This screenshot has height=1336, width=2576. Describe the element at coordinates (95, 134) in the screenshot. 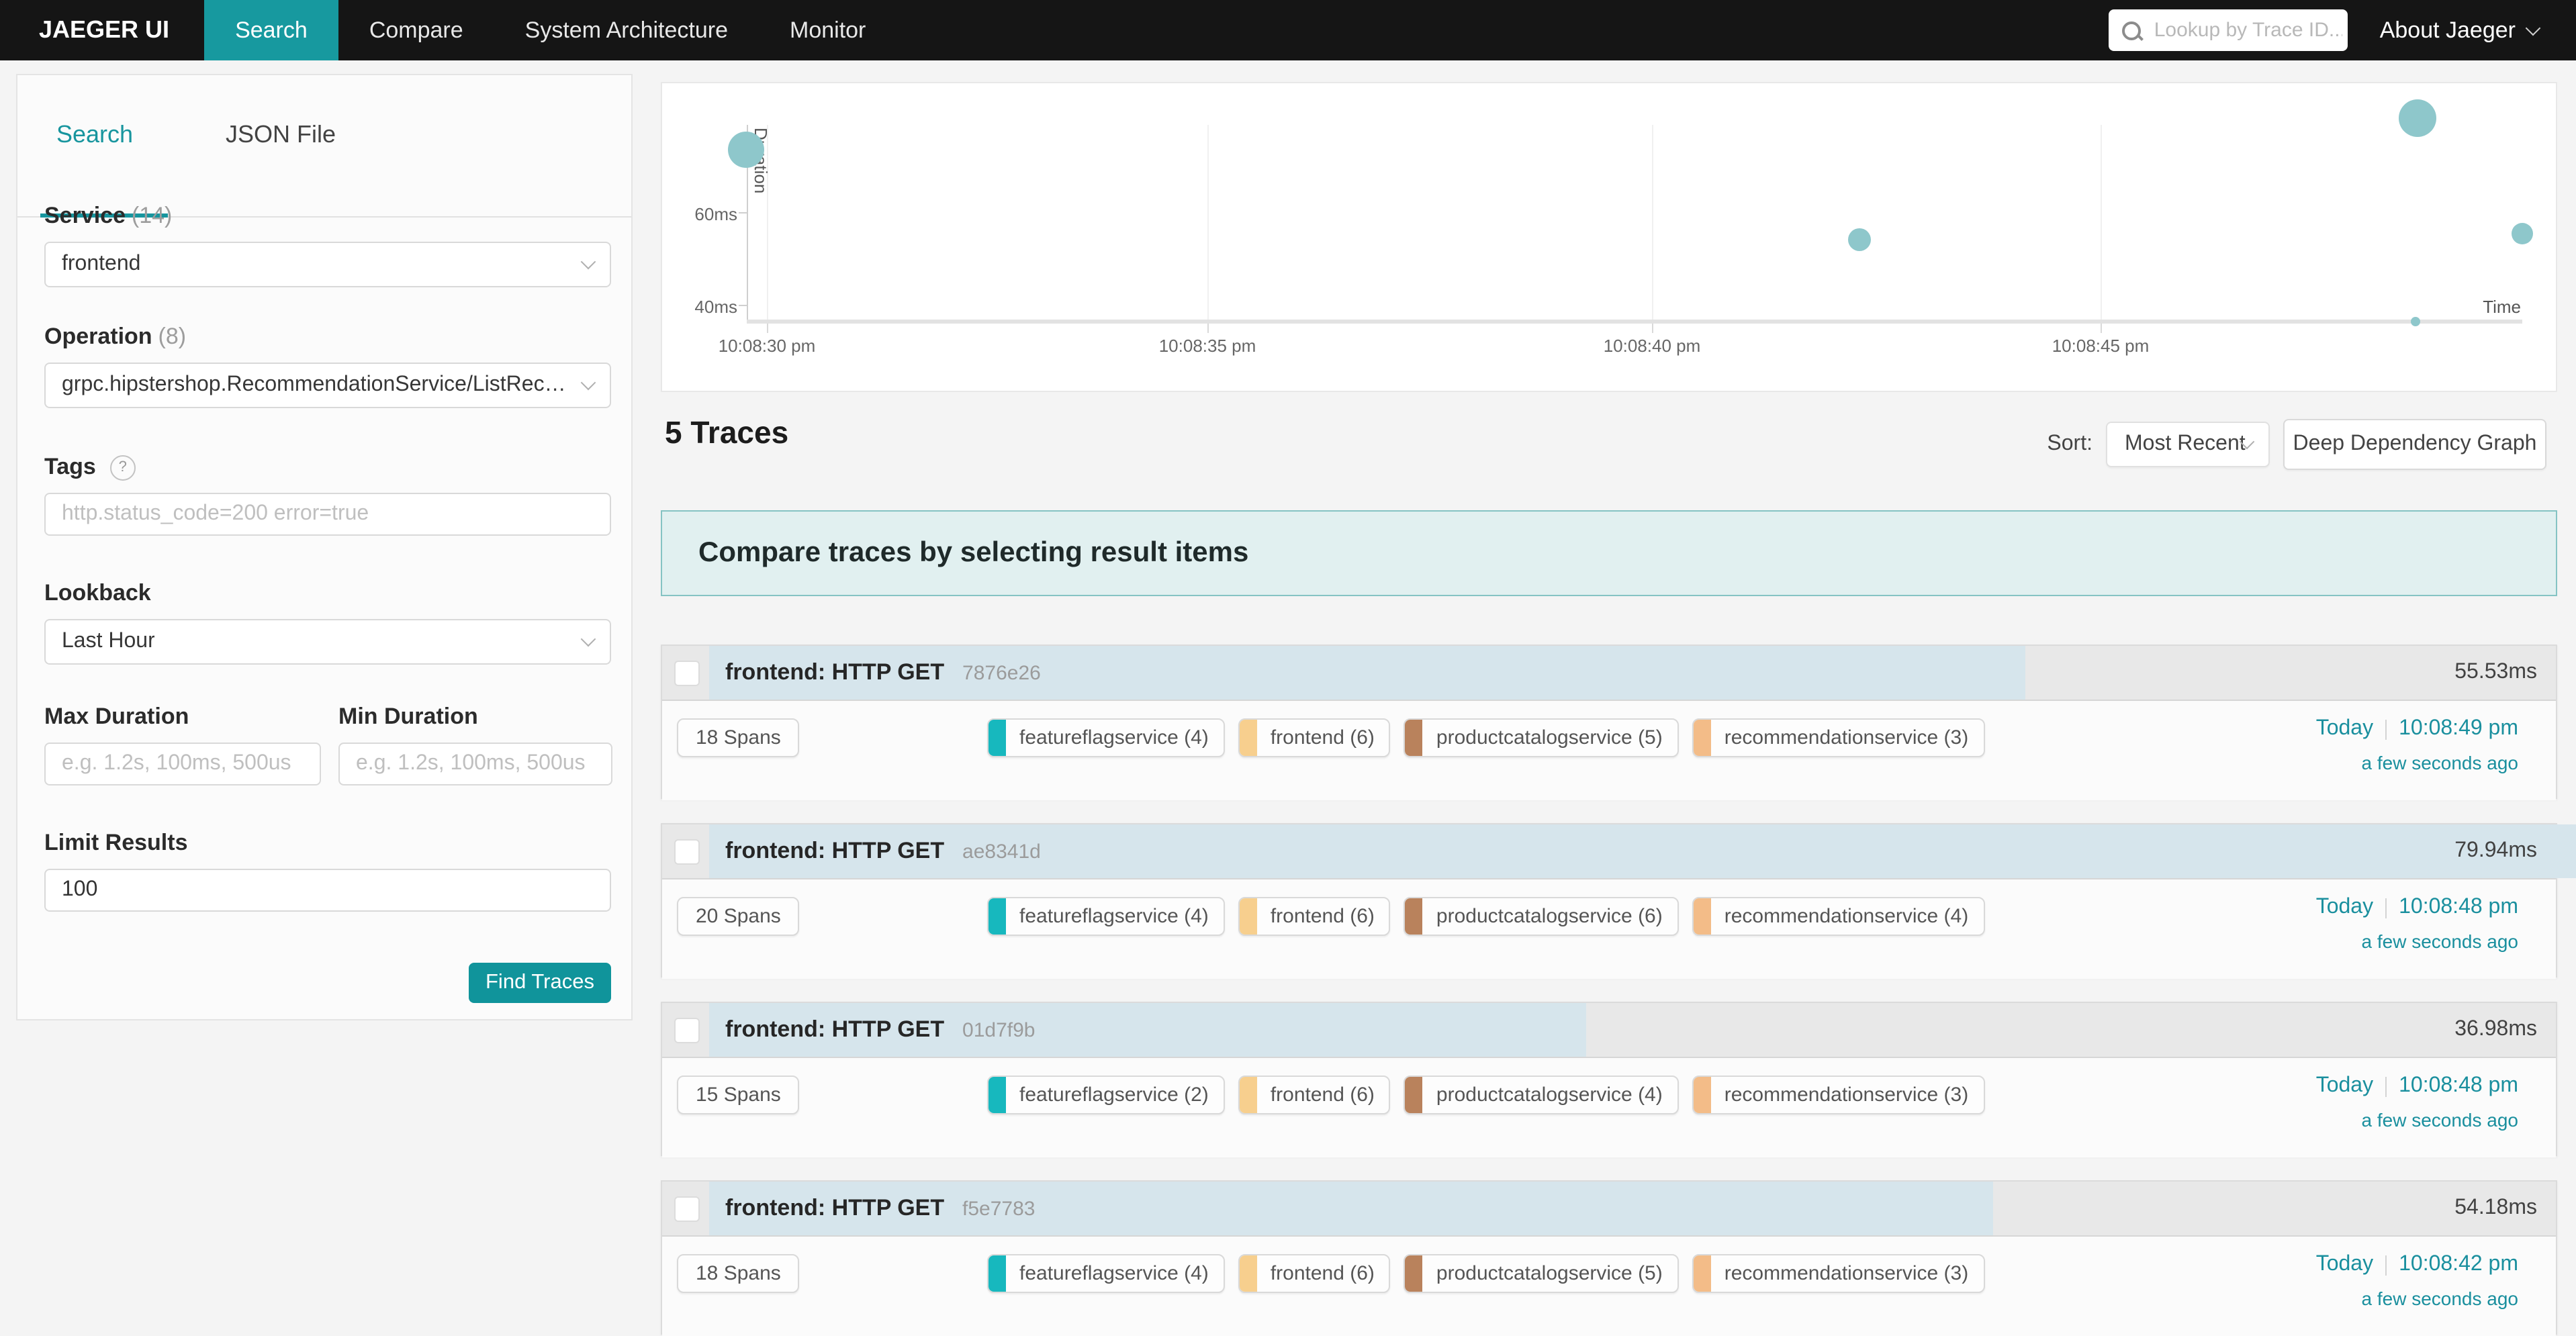

I see `tab-search: Search` at that location.